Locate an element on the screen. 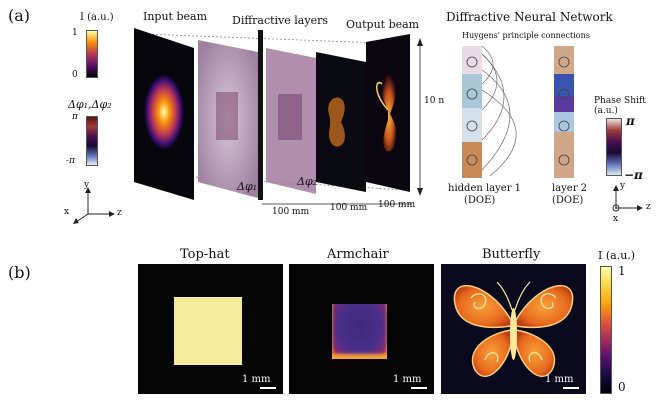 Image resolution: width=663 pixels, height=401 pixels. tophat-title: Top-hat is located at coordinates (205, 254).